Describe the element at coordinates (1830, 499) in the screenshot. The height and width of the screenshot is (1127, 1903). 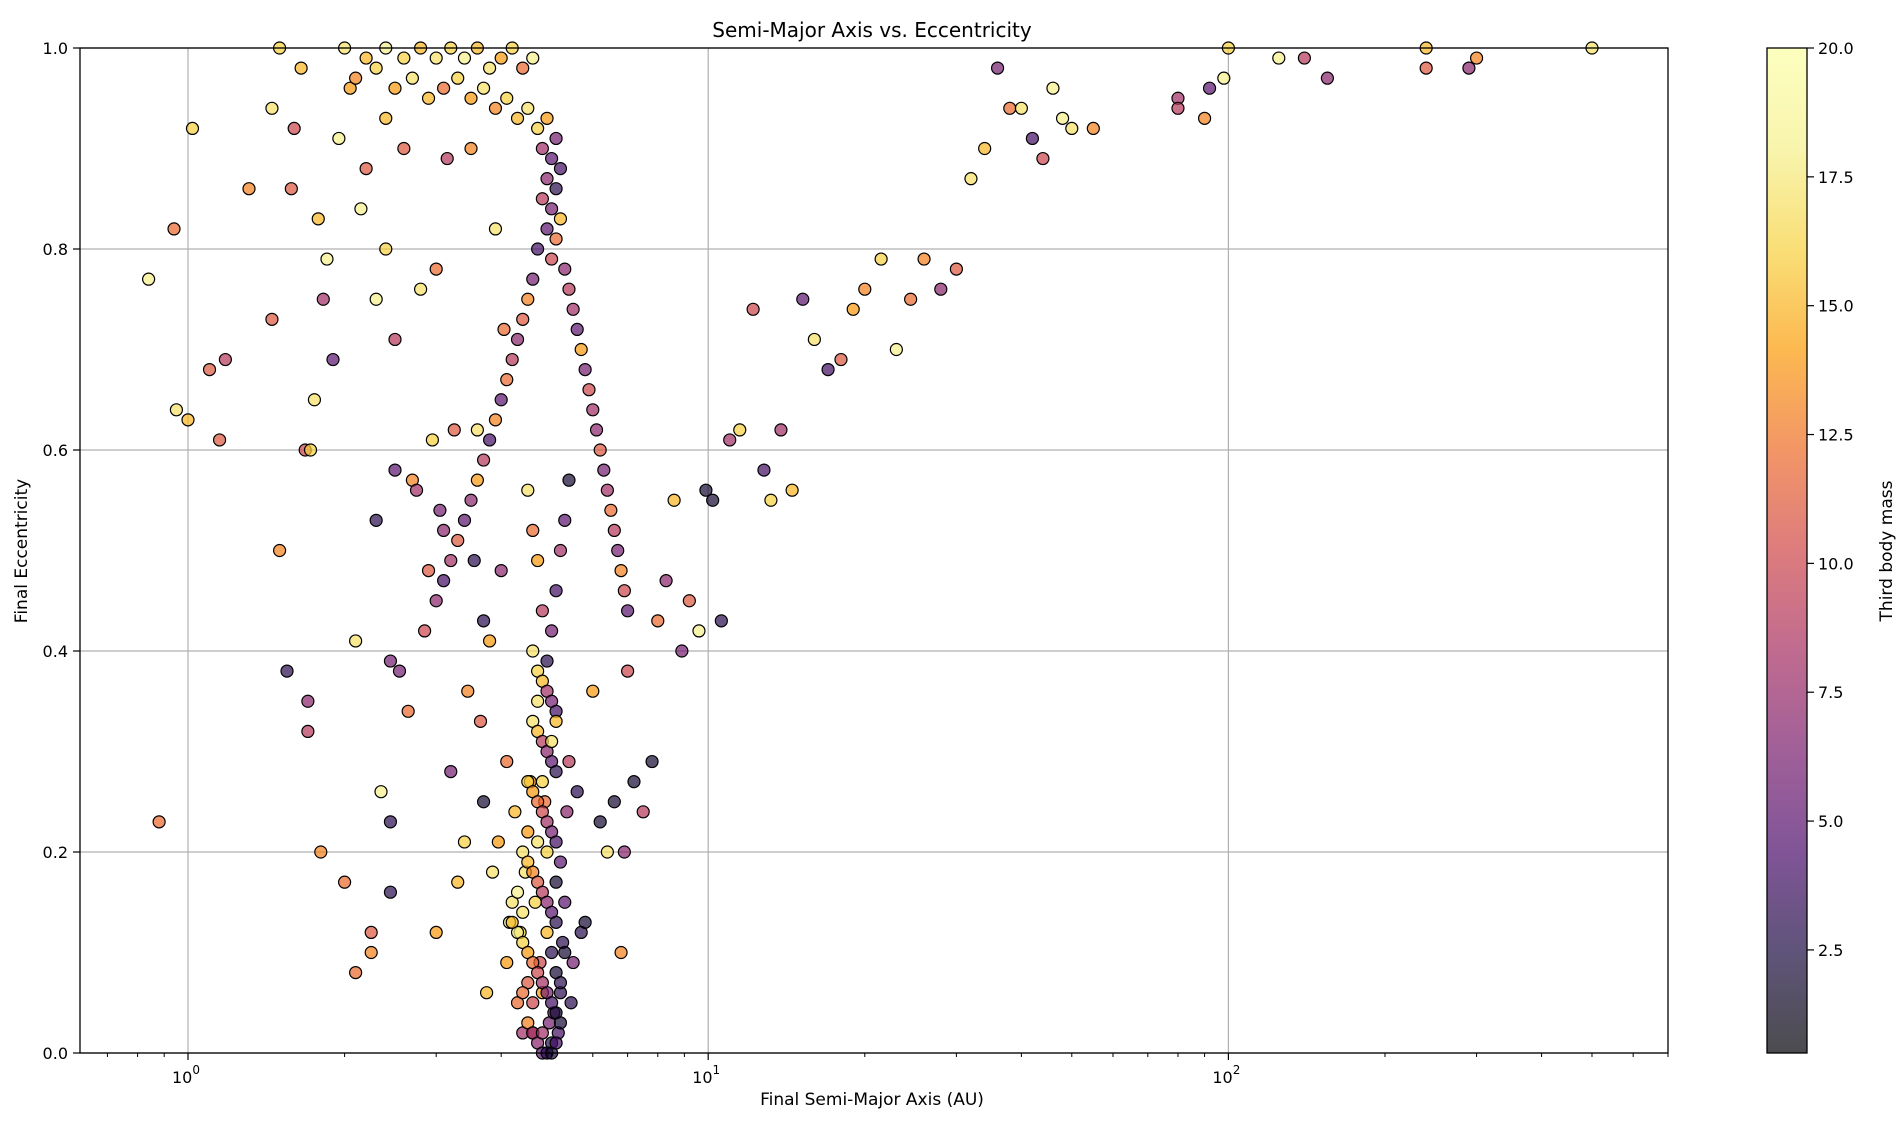
I see `colorbar-ticks: 2.5 5.0 7.5 10.0 12.5 15.0 17.5 20.0` at that location.